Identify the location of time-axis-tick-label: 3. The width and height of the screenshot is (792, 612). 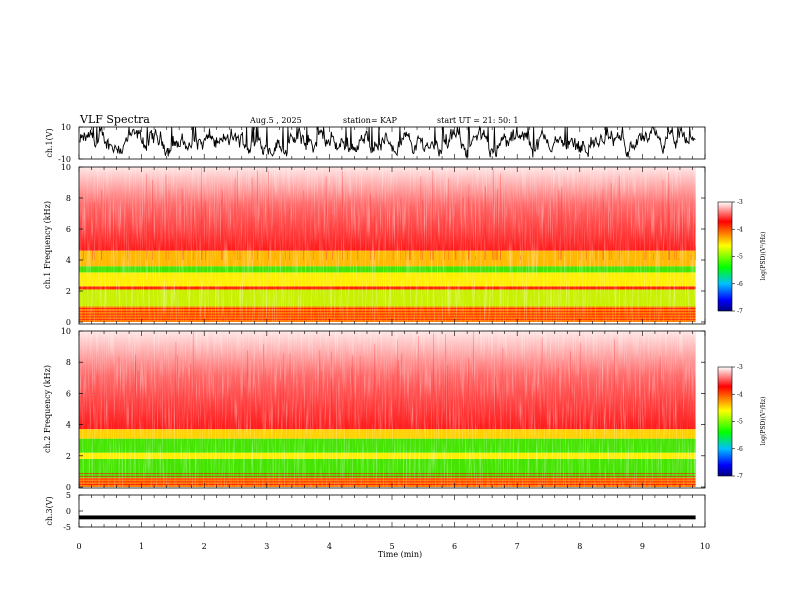
(266, 546).